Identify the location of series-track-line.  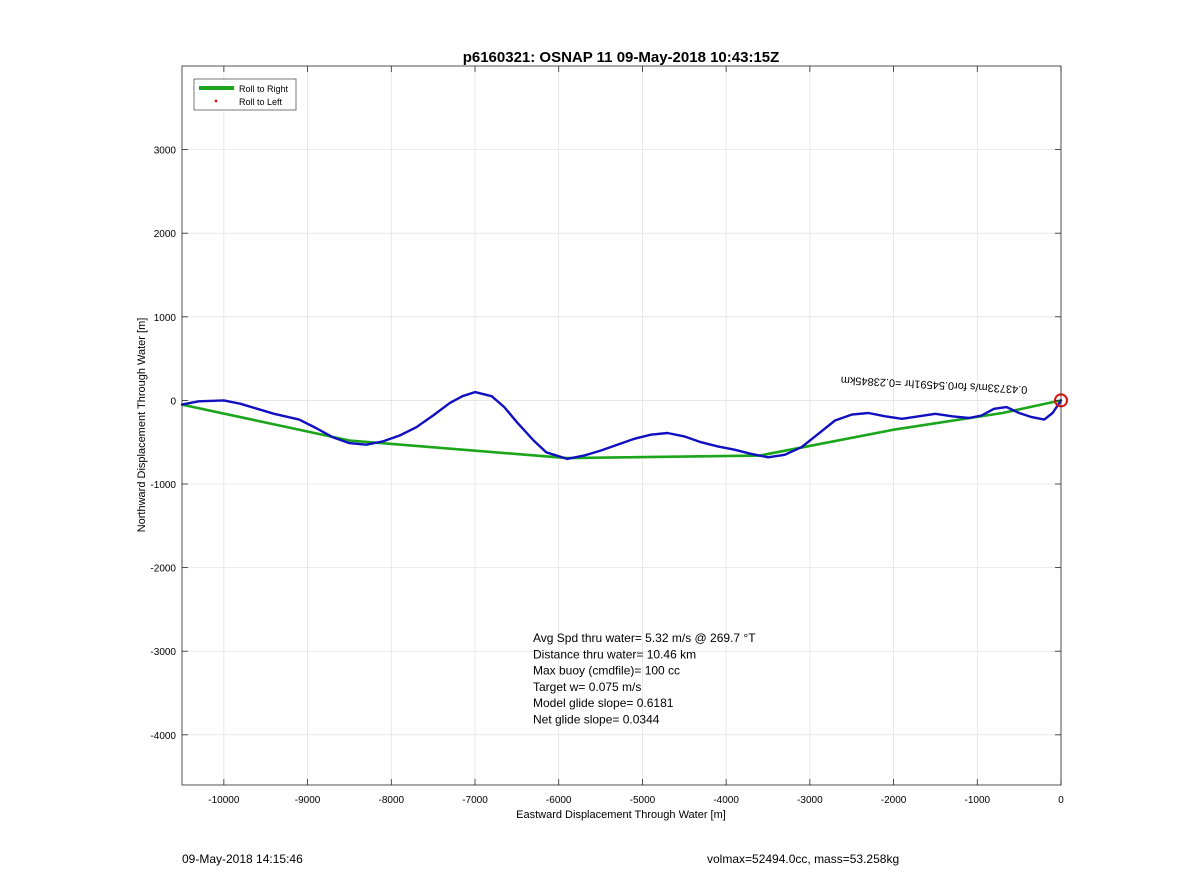
(621, 425).